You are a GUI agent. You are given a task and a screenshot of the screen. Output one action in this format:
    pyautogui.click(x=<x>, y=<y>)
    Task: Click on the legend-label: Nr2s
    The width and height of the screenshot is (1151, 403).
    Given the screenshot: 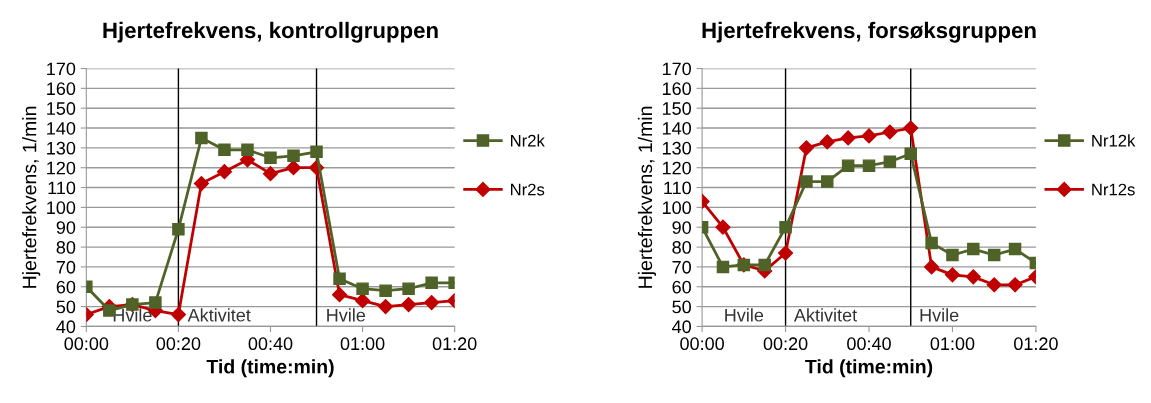 What is the action you would take?
    pyautogui.click(x=528, y=189)
    